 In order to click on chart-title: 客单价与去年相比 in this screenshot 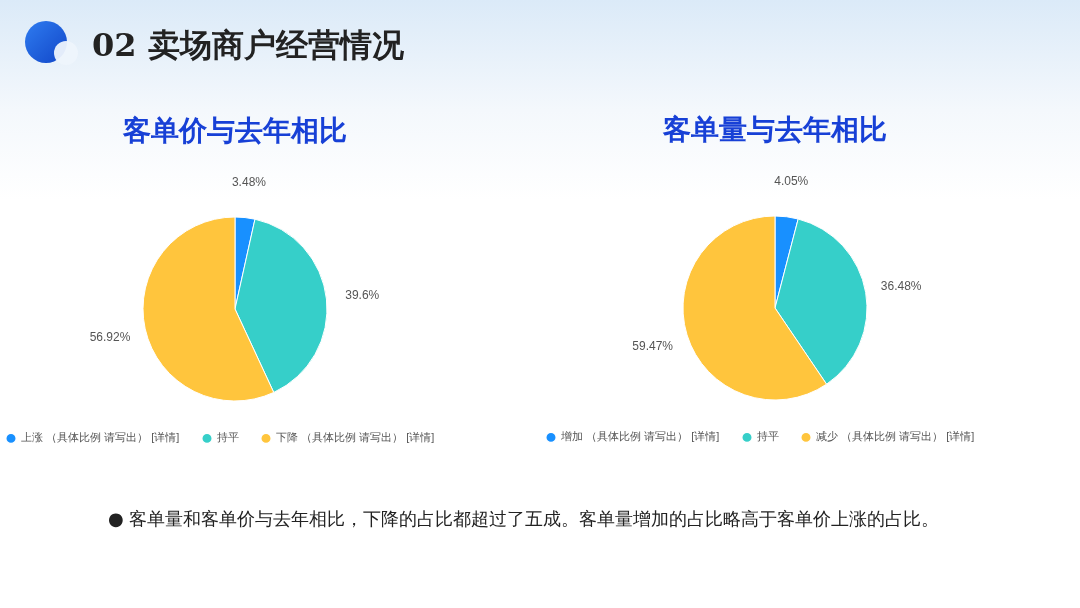, I will do `click(234, 130)`.